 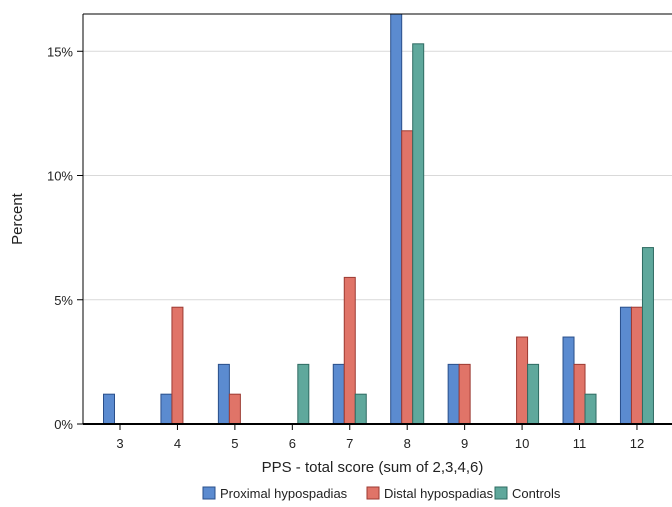 What do you see at coordinates (209, 493) in the screenshot?
I see `legend-swatch-proximal-hypospadias` at bounding box center [209, 493].